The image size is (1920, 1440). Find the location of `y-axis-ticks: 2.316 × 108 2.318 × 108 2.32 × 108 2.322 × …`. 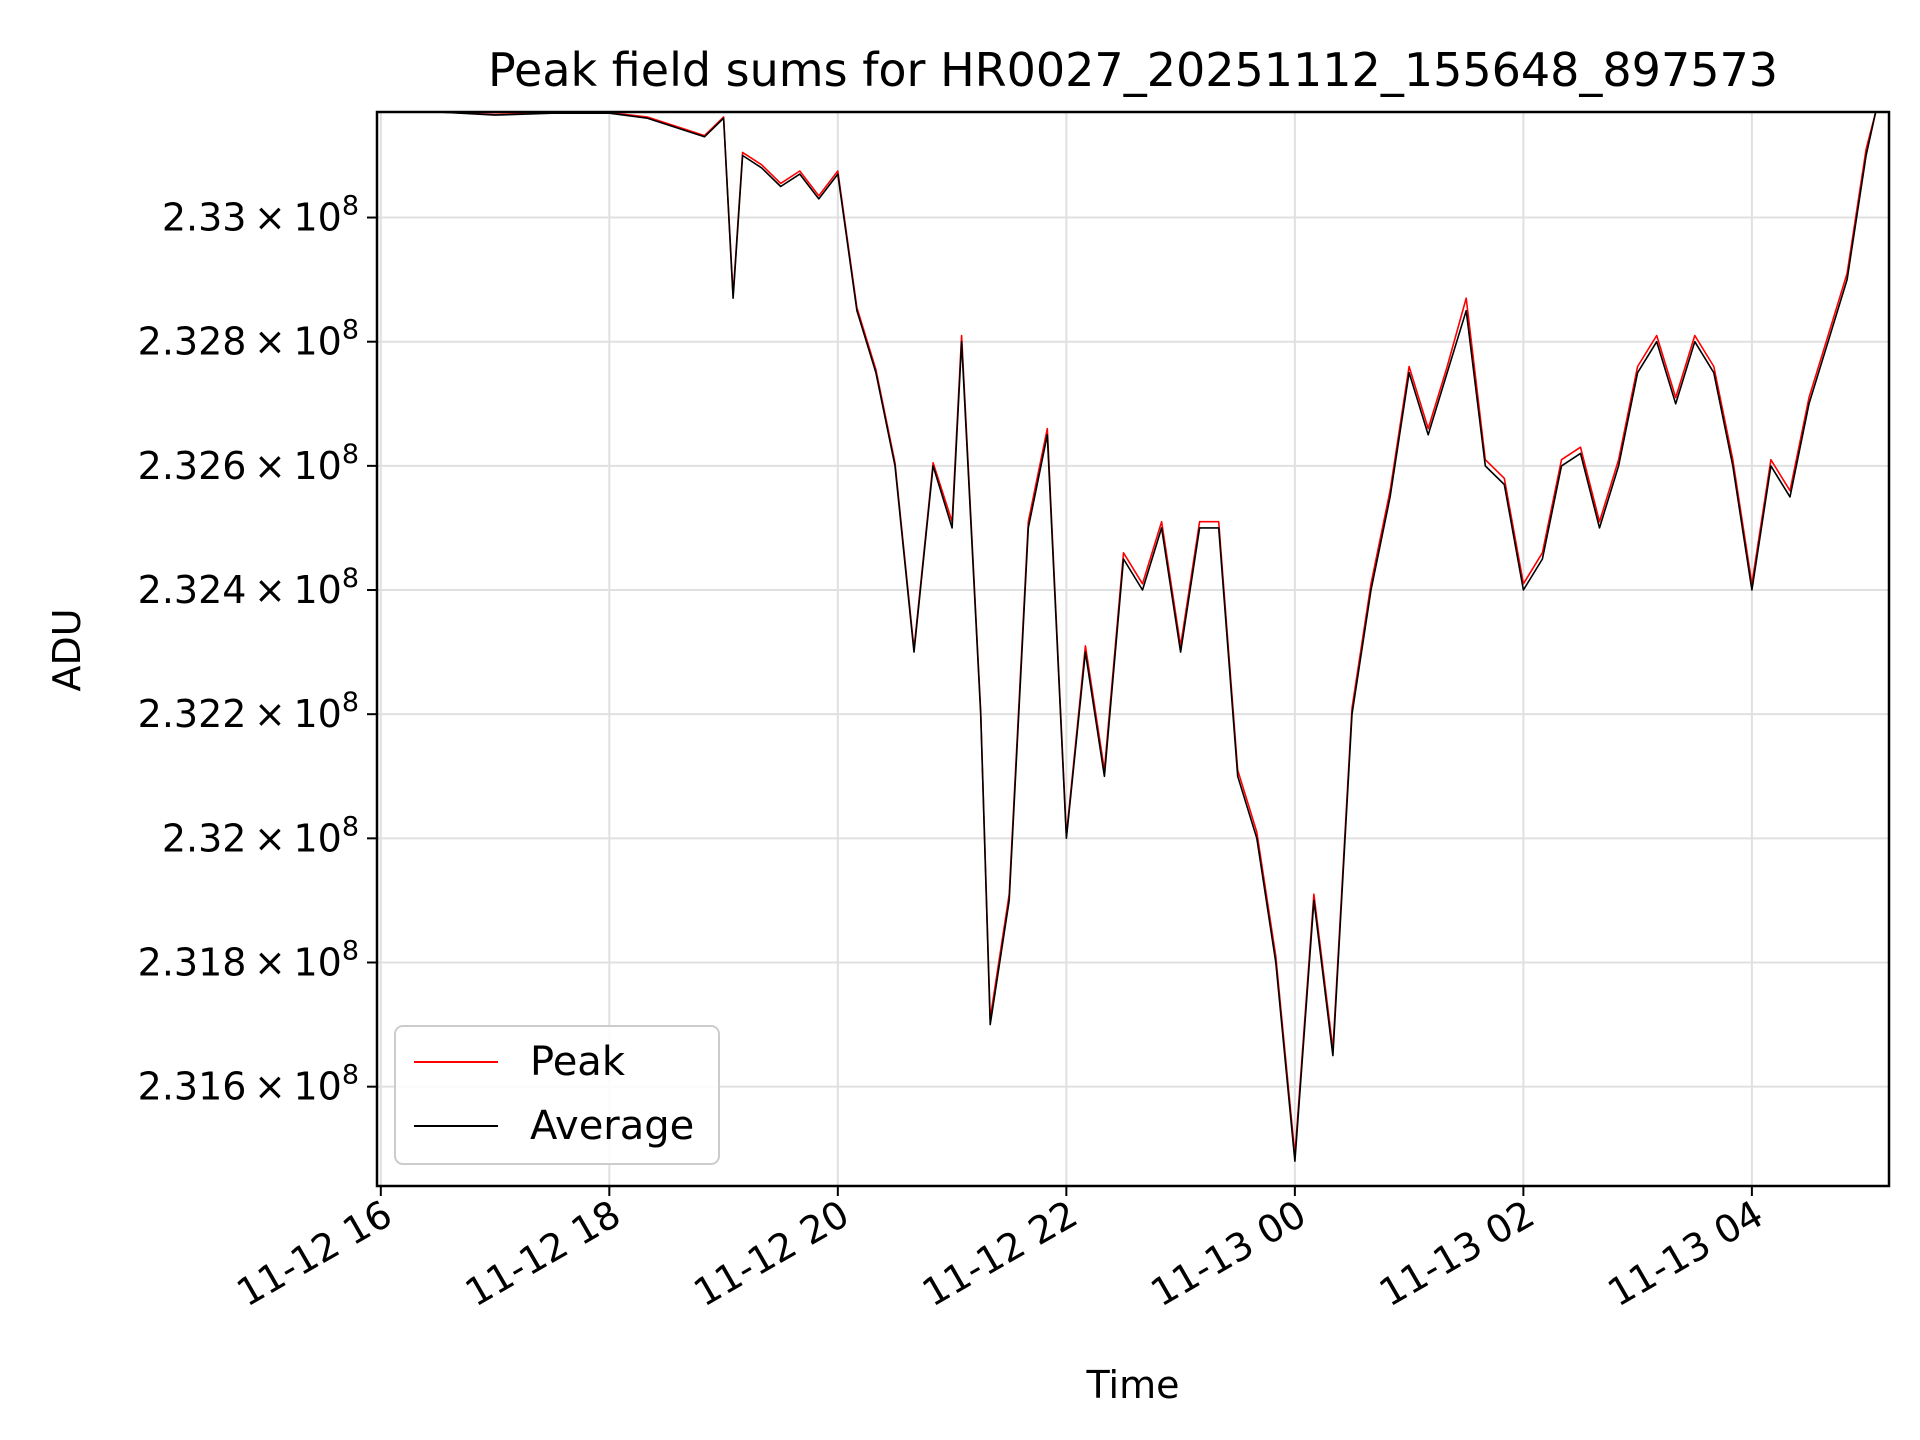

y-axis-ticks: 2.316 × 108 2.318 × 108 2.32 × 108 2.322 × … is located at coordinates (257, 650).